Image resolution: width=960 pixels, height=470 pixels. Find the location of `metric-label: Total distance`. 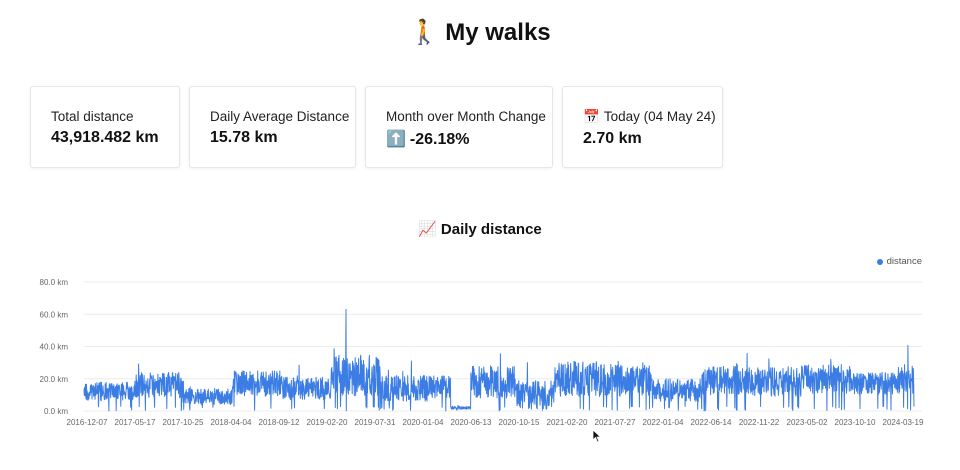

metric-label: Total distance is located at coordinates (92, 116).